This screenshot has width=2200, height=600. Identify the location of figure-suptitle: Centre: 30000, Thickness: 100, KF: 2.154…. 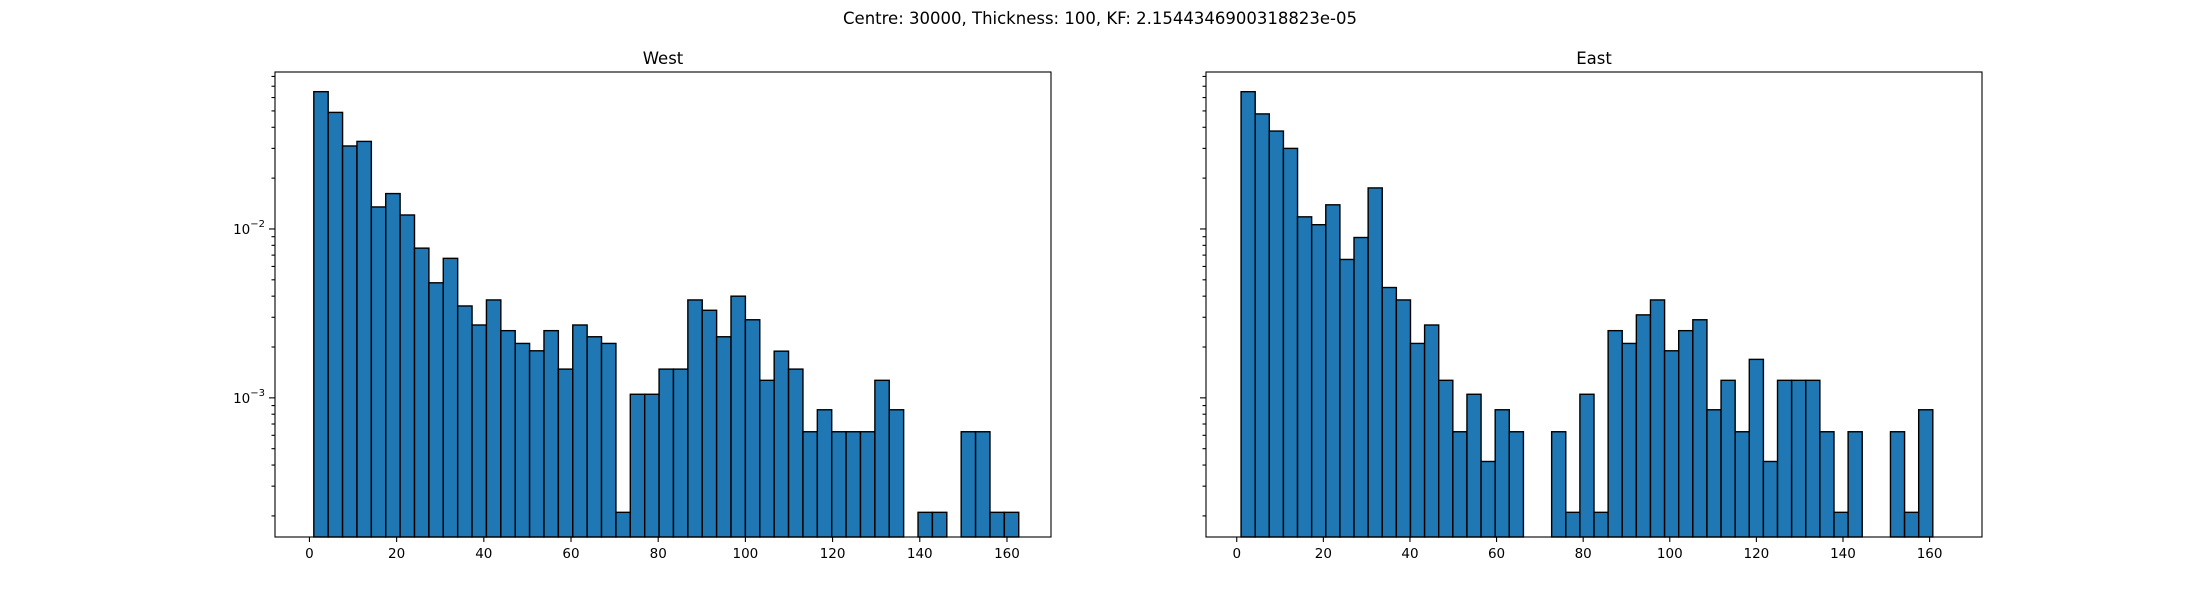
(1100, 18).